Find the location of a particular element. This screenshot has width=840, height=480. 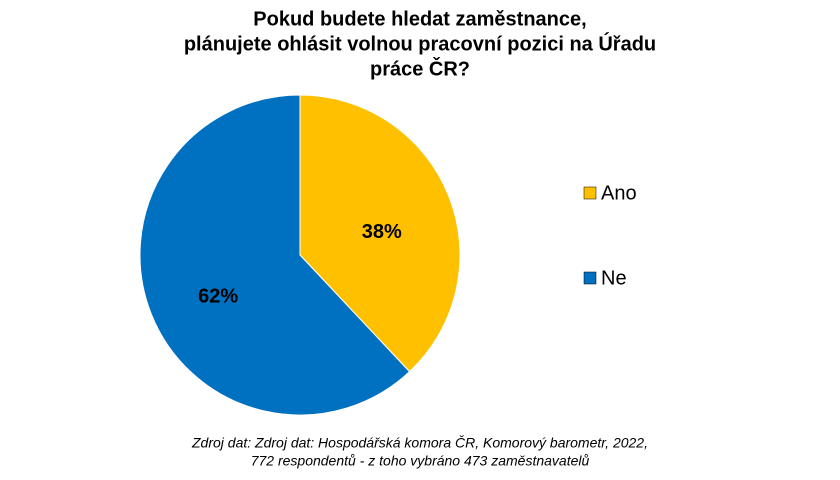

pie-slice is located at coordinates (380, 233).